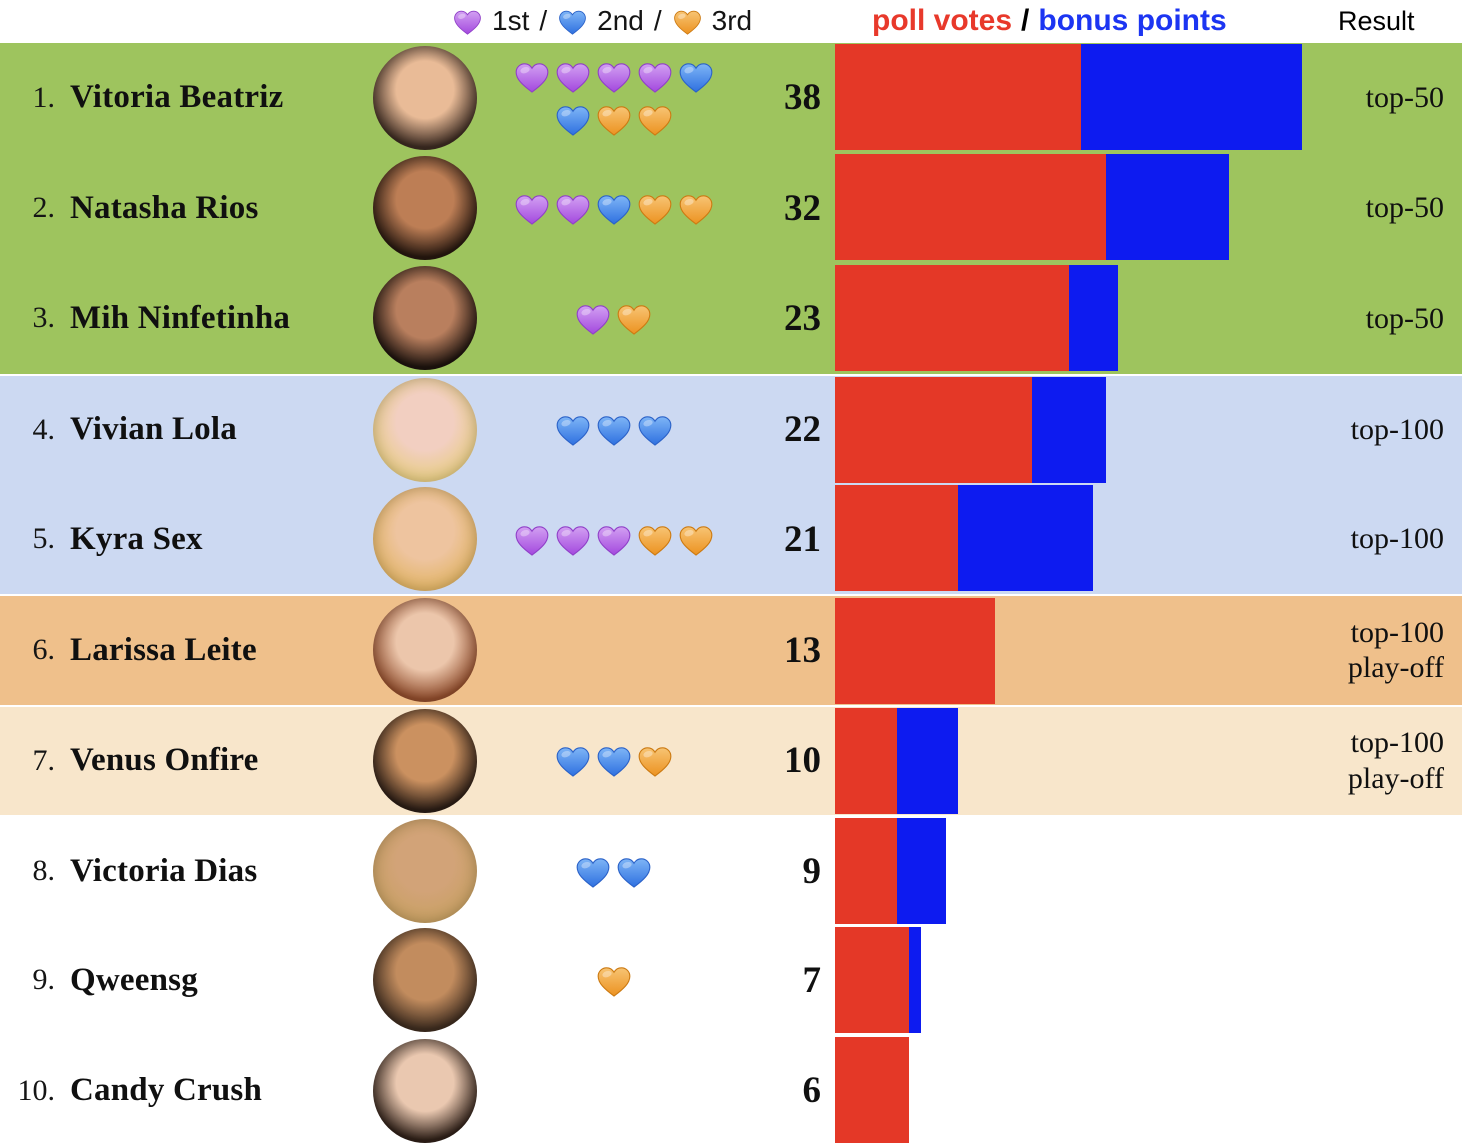  I want to click on total-score: 13, so click(802, 650).